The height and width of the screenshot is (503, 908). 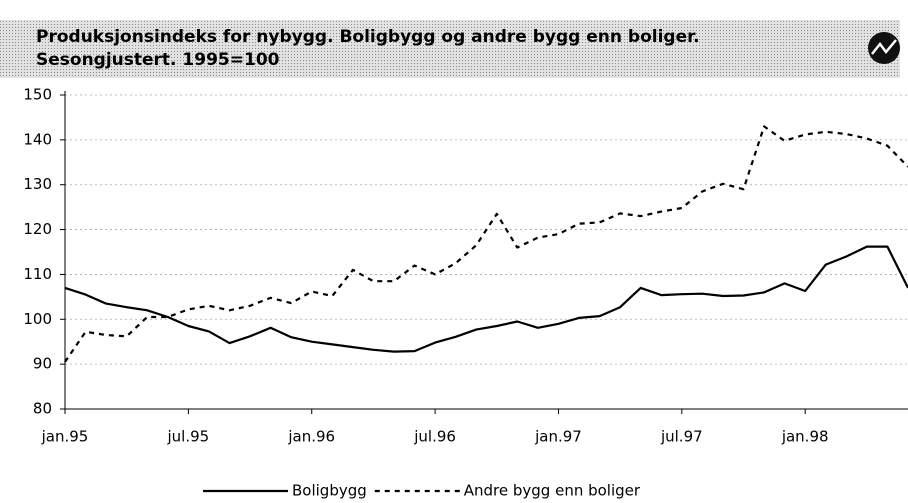 I want to click on title-banner, so click(x=450, y=49).